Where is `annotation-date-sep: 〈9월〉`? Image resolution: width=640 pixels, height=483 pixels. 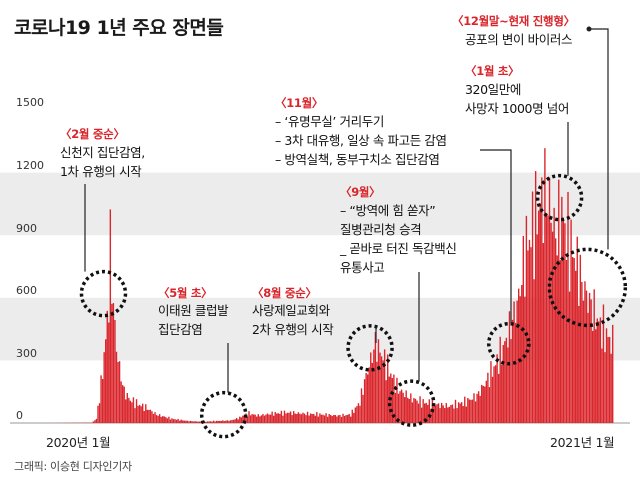 annotation-date-sep: 〈9월〉 is located at coordinates (360, 192).